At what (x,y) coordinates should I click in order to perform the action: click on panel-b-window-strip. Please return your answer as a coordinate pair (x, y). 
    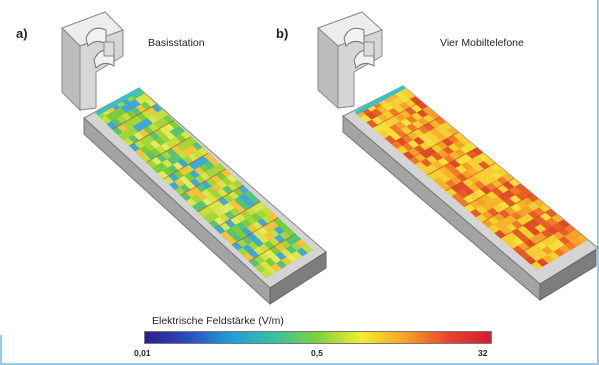
    Looking at the image, I should click on (380, 100).